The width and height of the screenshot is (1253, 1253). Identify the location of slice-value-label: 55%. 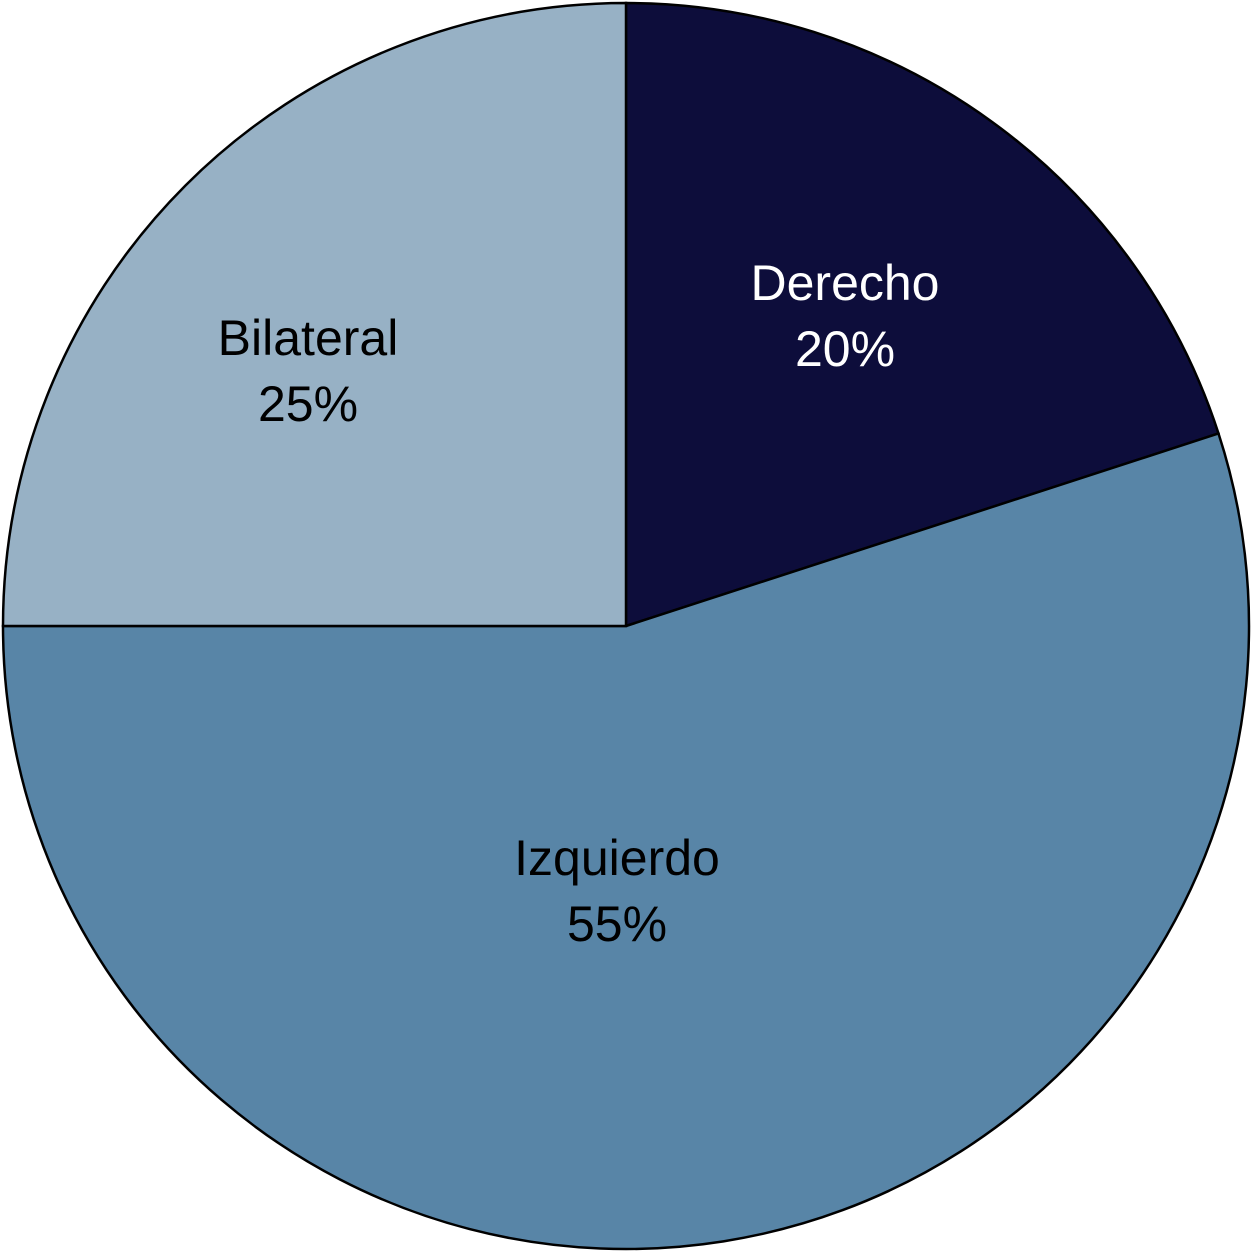
(617, 924).